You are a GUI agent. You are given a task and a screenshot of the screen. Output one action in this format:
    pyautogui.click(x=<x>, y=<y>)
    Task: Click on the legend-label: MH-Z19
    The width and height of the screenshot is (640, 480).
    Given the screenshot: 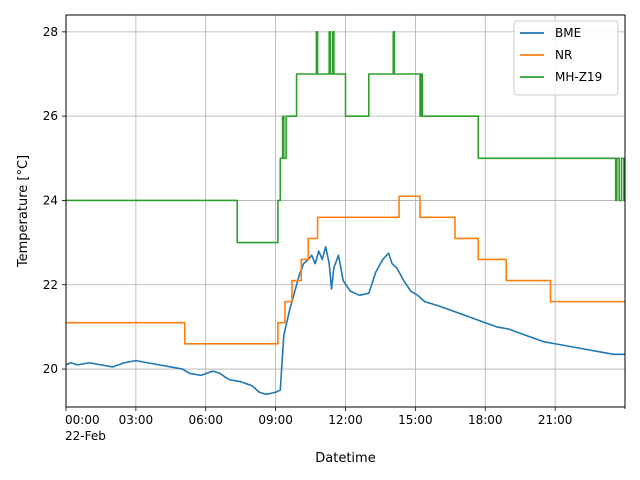 What is the action you would take?
    pyautogui.click(x=578, y=77)
    